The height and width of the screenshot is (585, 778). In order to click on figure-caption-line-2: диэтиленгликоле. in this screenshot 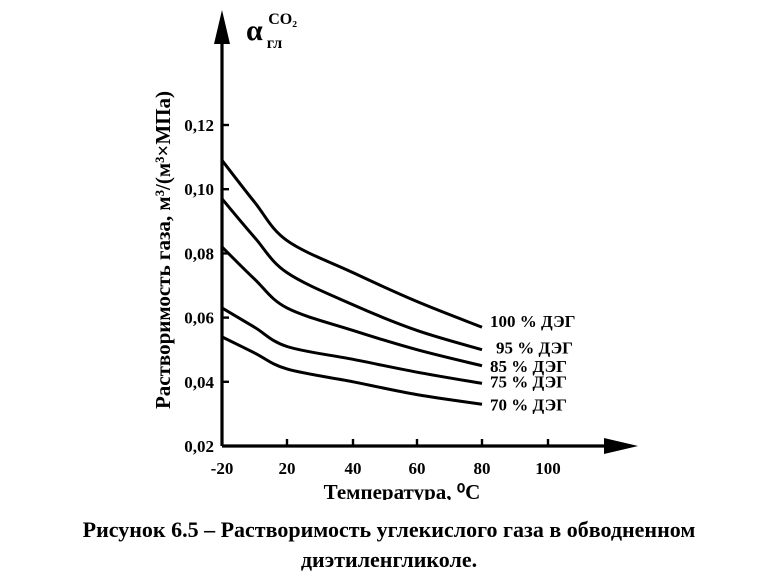, I will do `click(389, 559)`.